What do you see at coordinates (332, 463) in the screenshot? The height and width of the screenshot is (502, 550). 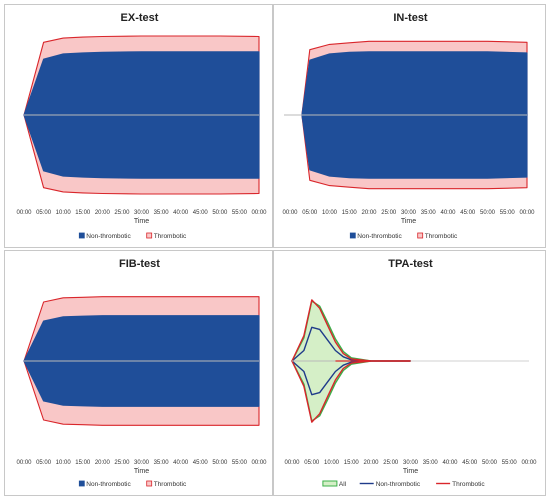 I see `c3-x-tick-2: 10:00` at bounding box center [332, 463].